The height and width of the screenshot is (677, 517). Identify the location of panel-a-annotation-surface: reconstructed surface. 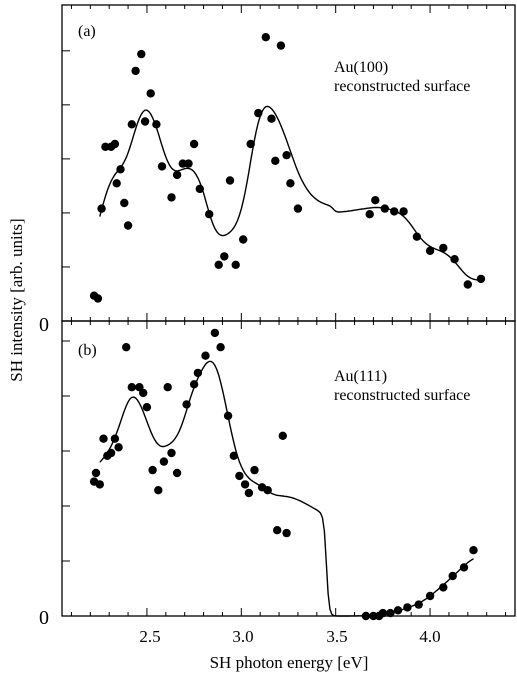
(402, 86).